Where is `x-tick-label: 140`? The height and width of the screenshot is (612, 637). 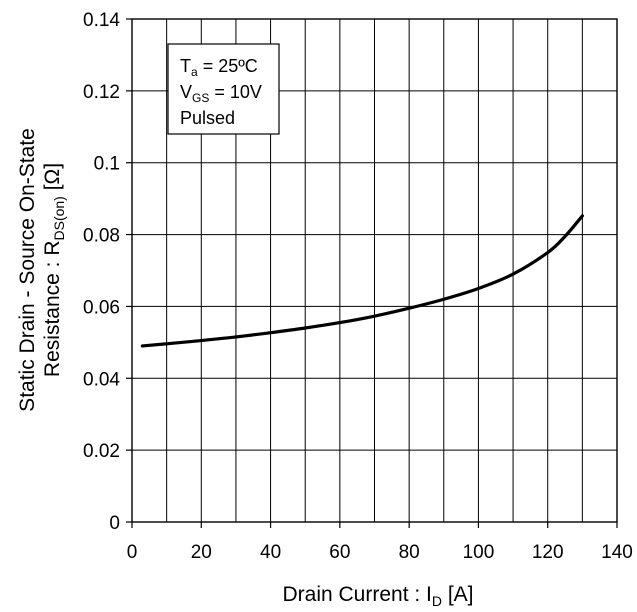 x-tick-label: 140 is located at coordinates (617, 552).